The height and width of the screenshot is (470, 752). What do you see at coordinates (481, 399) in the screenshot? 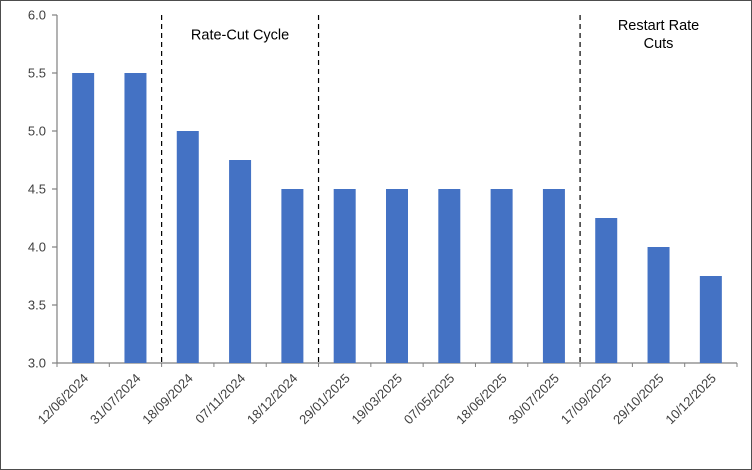
I see `x-axis-label: 18/06/2025` at bounding box center [481, 399].